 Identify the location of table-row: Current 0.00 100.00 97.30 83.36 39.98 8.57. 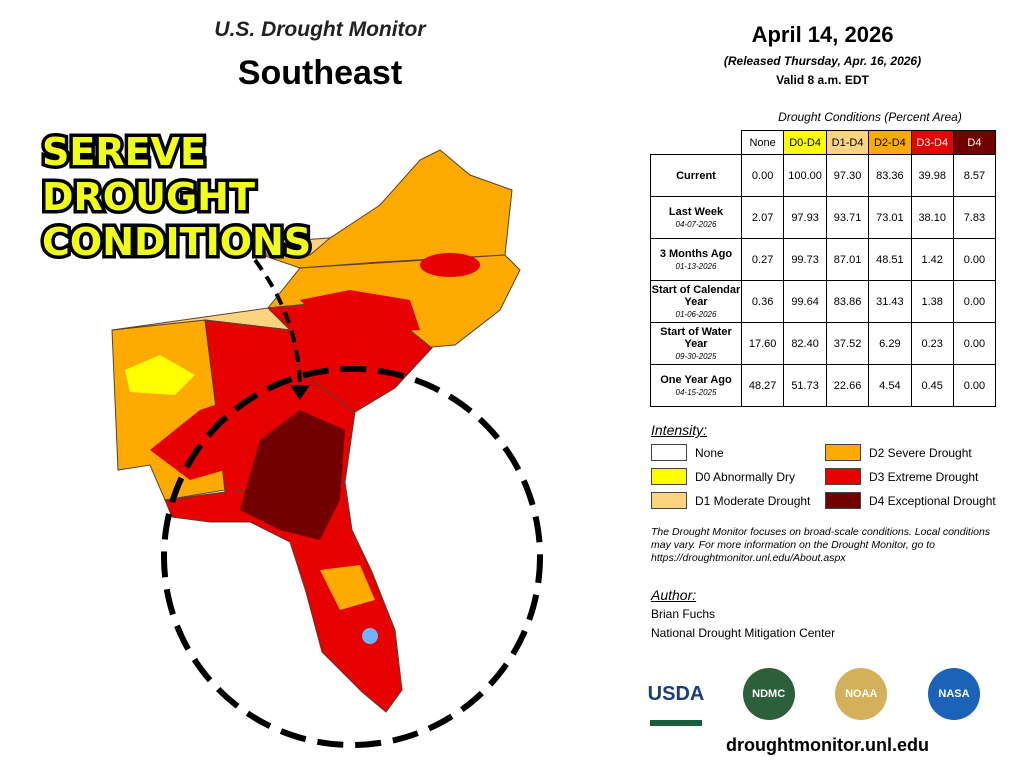
(823, 175).